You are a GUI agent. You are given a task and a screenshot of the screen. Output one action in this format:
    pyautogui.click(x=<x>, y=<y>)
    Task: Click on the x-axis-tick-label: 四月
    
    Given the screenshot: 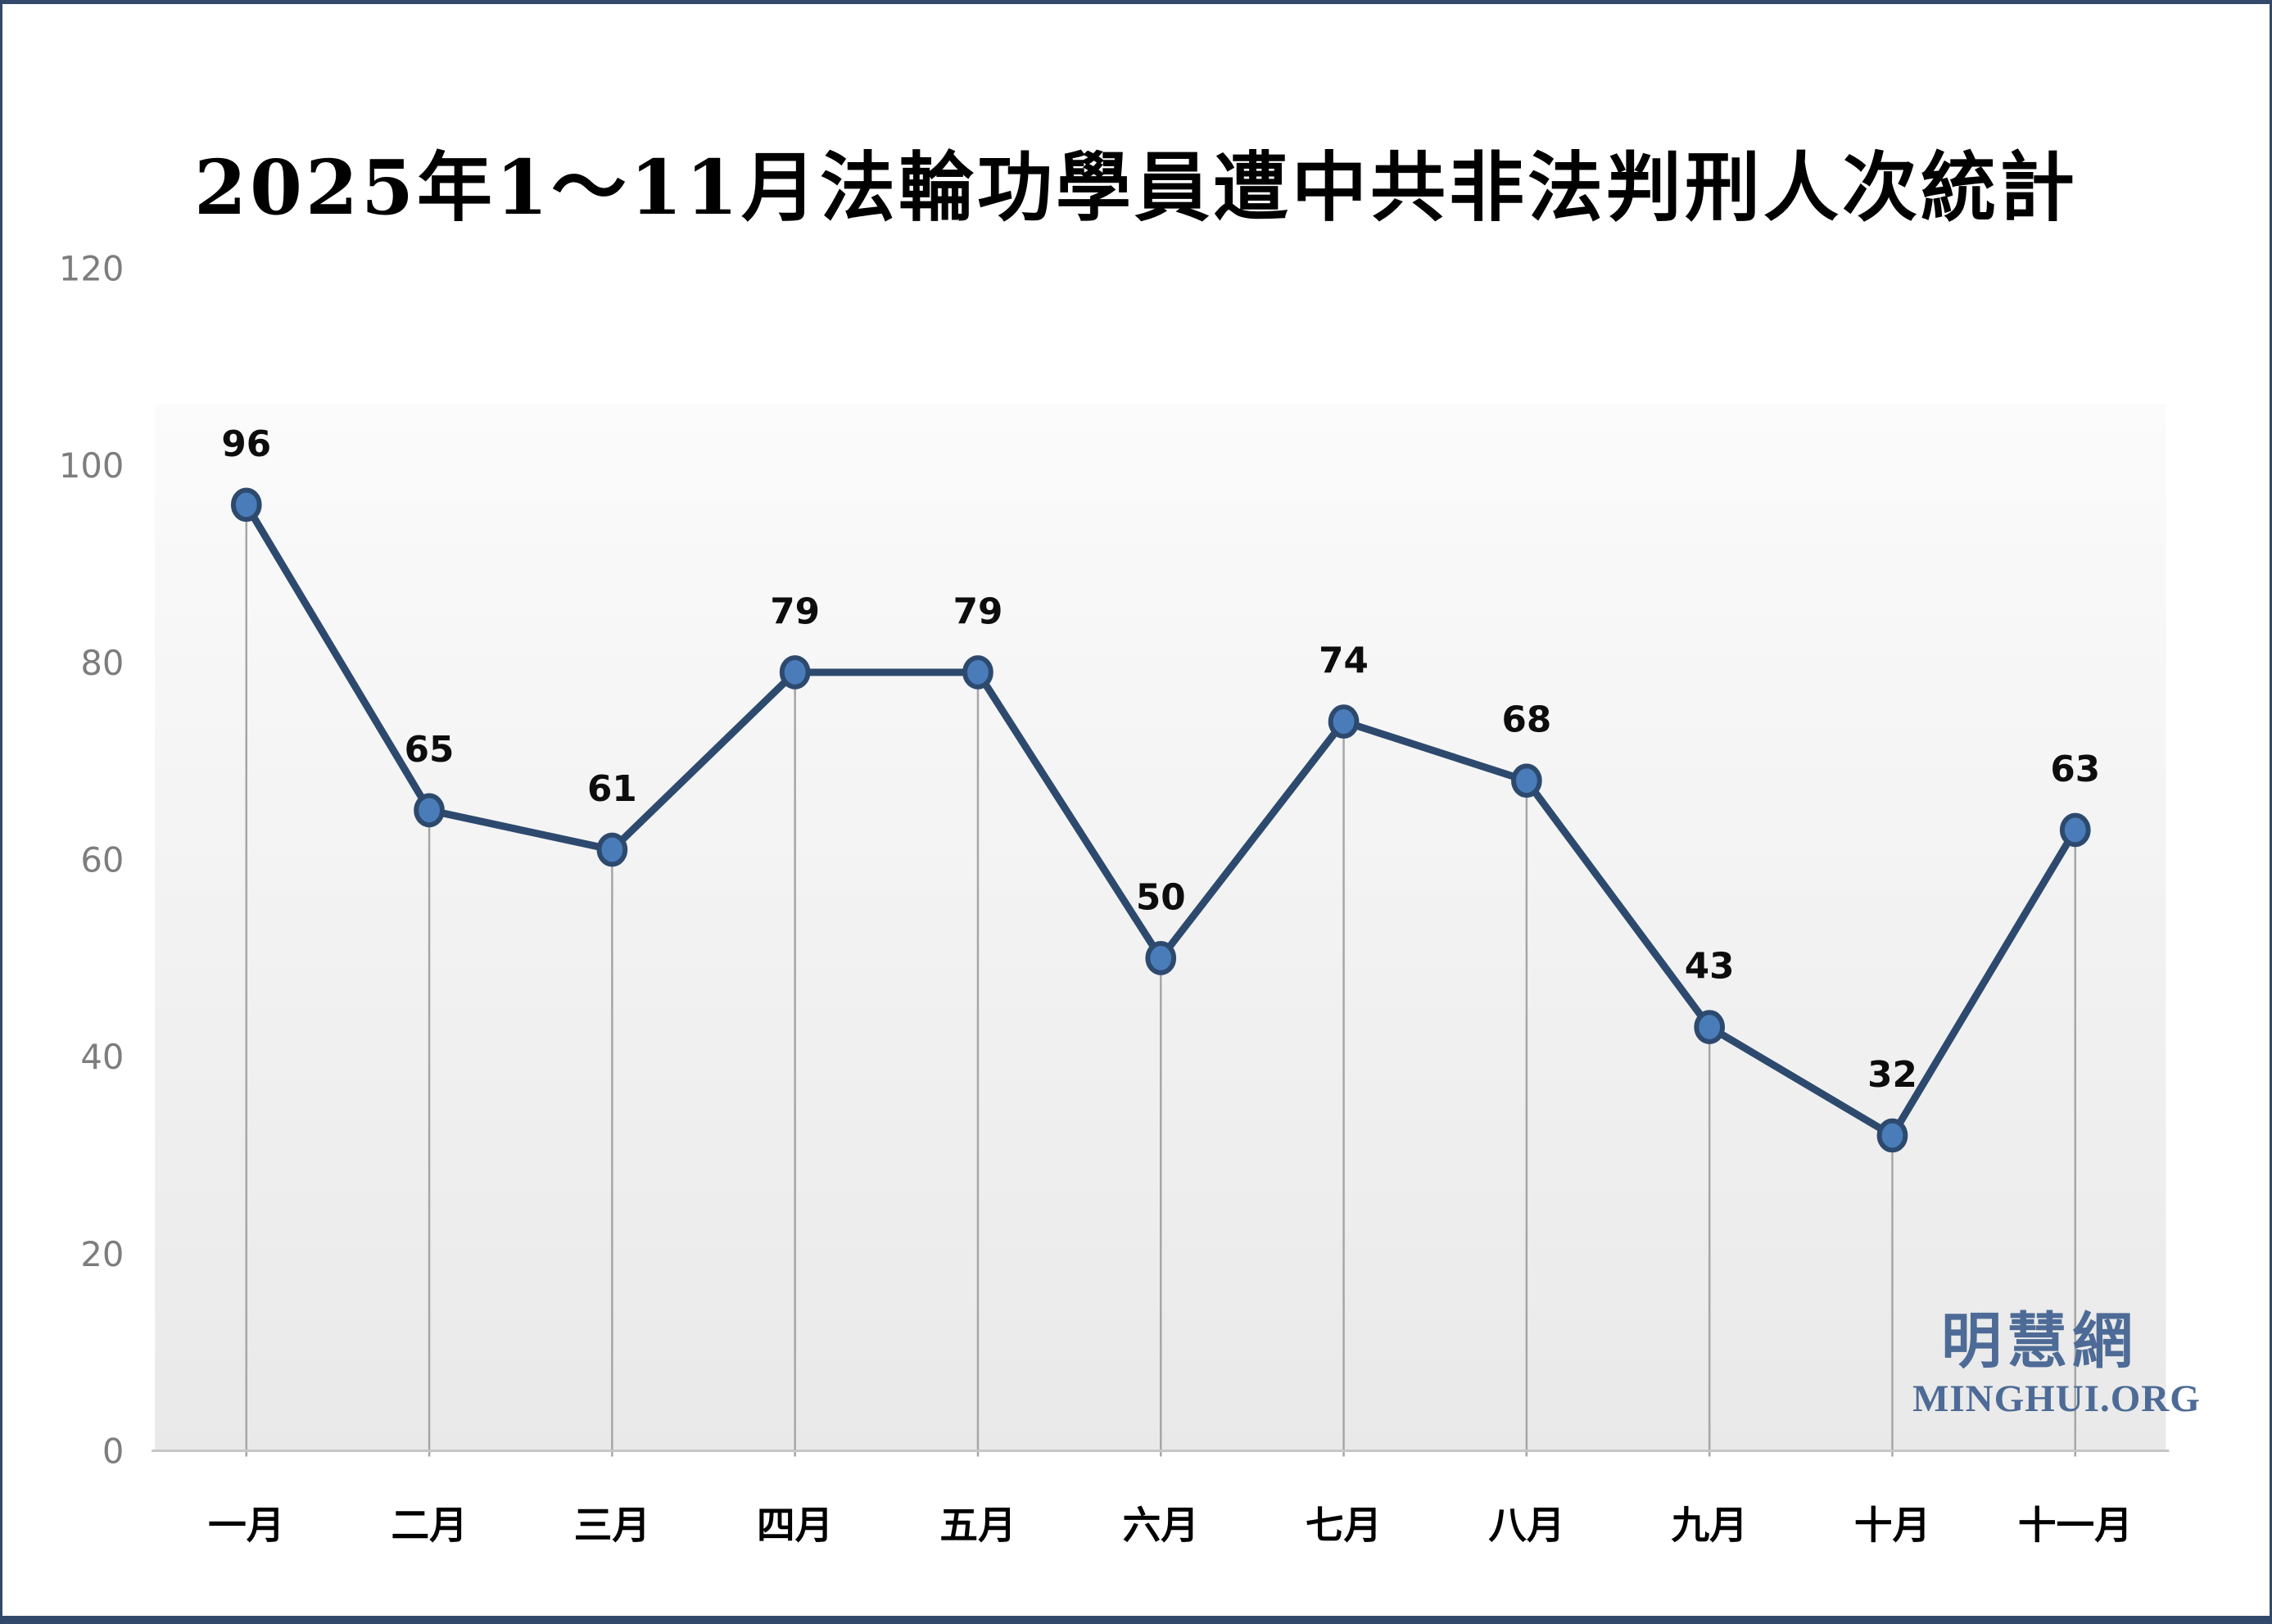 What is the action you would take?
    pyautogui.click(x=795, y=1525)
    